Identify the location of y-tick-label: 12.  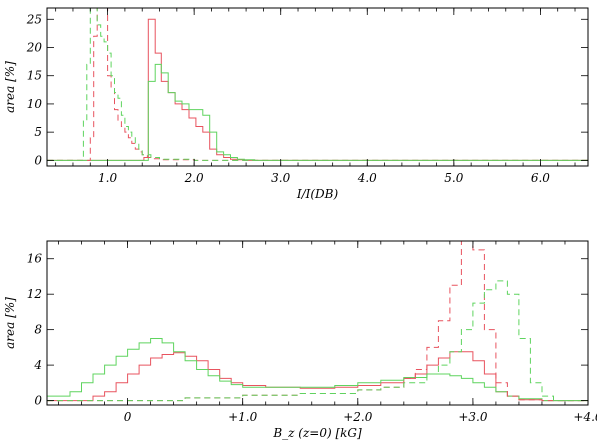
(34, 294).